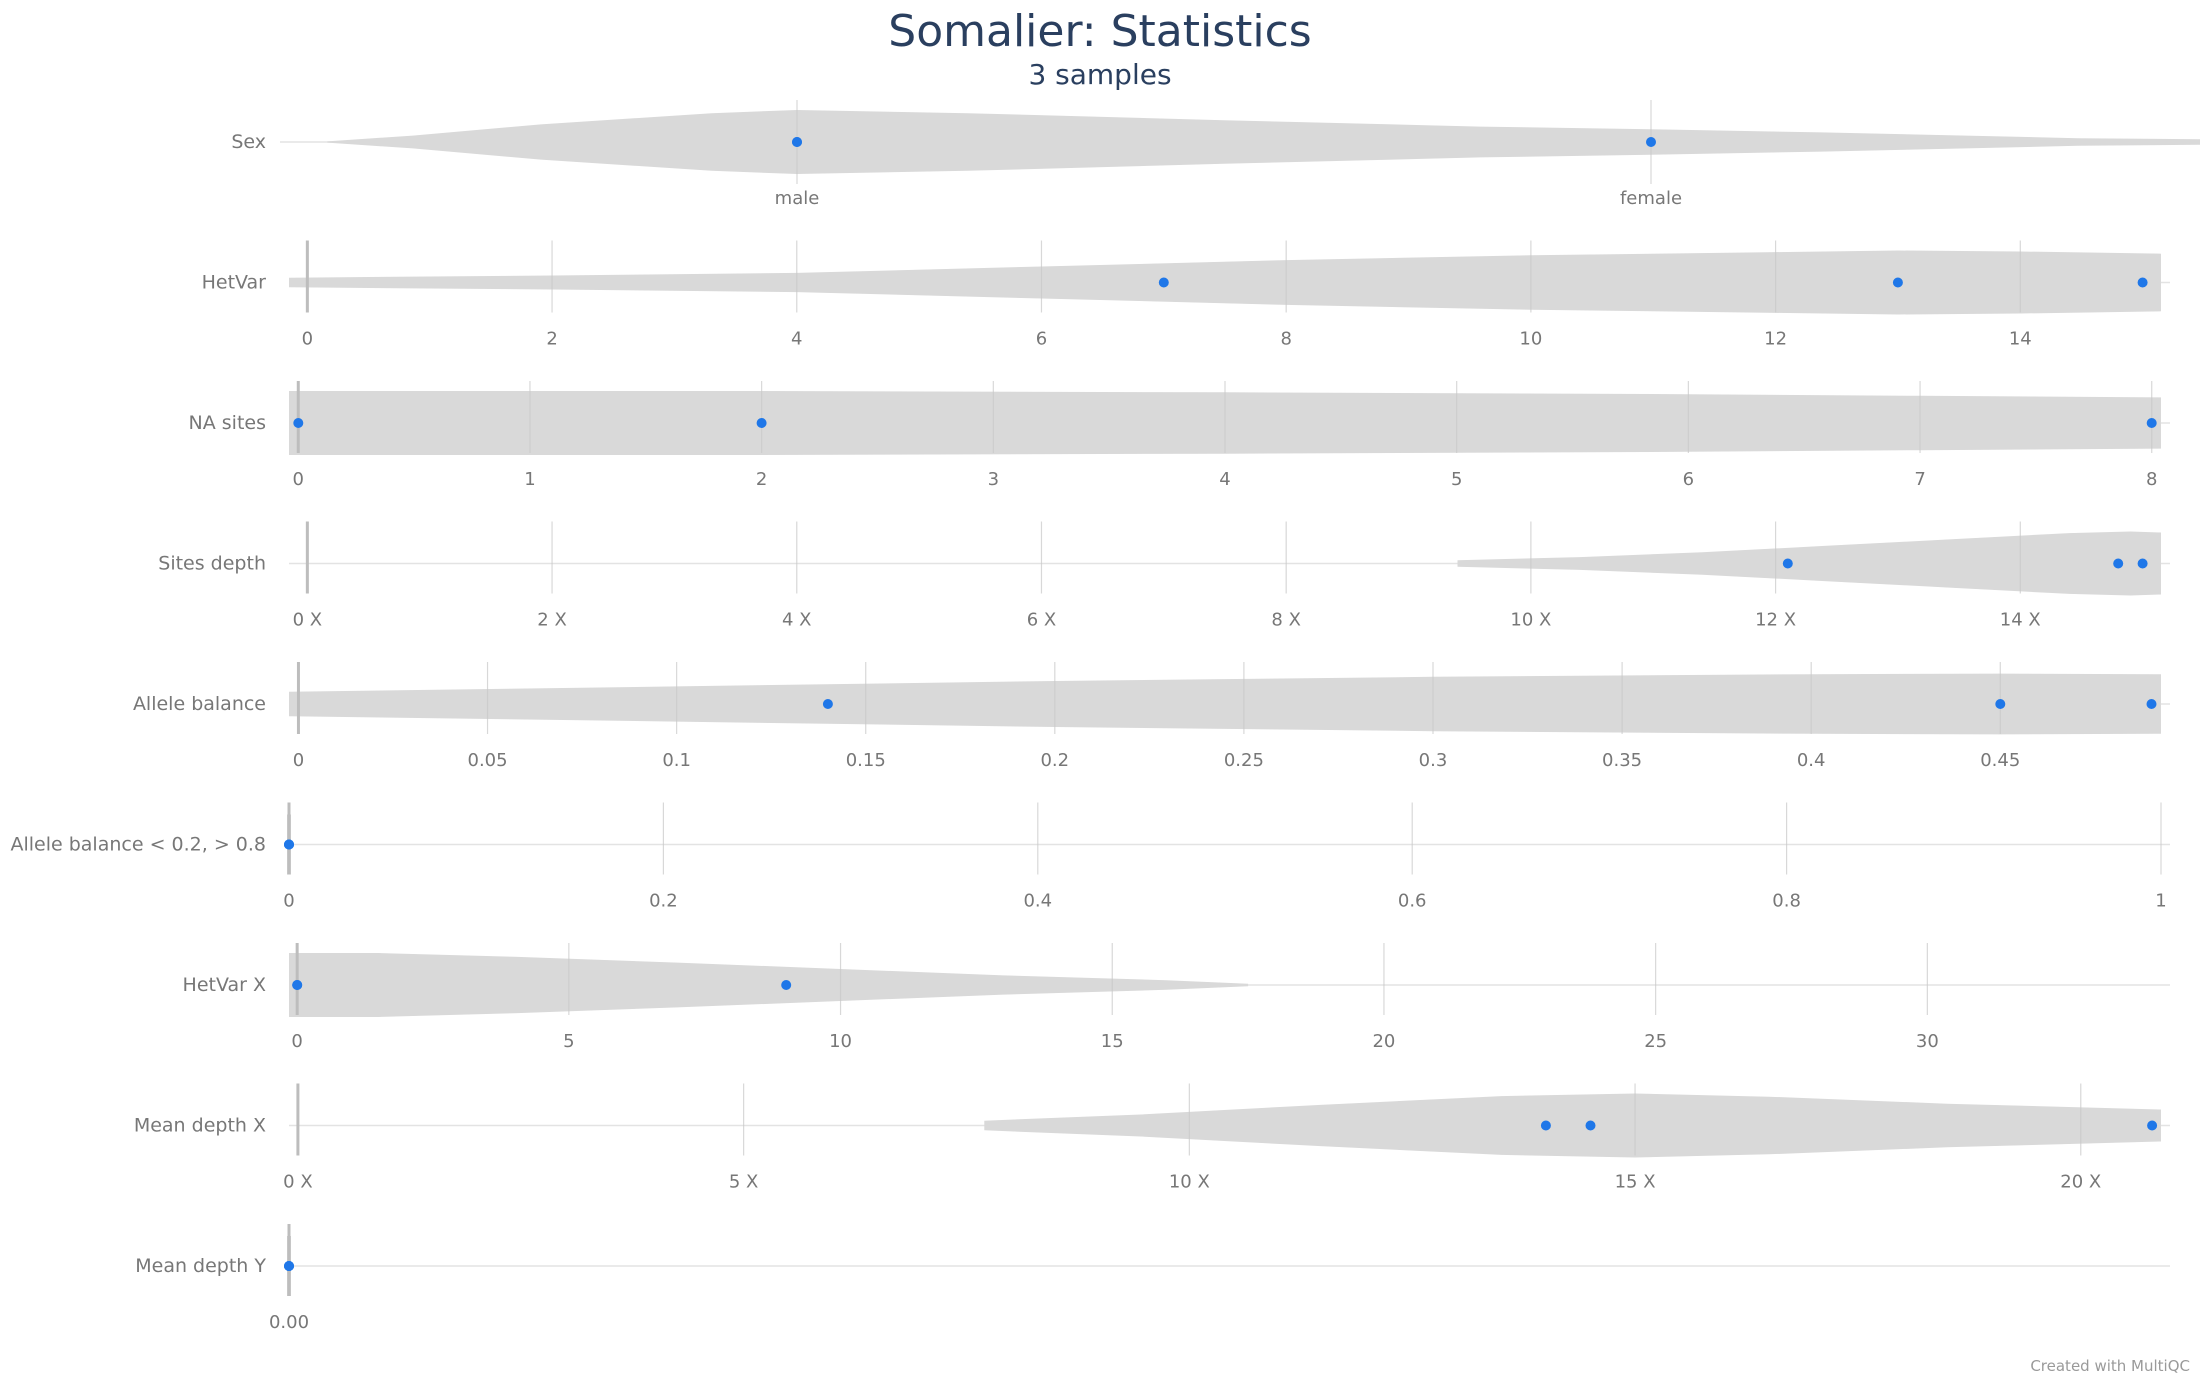 This screenshot has width=2200, height=1386. I want to click on chart-title: Somalier: Statistics, so click(1100, 31).